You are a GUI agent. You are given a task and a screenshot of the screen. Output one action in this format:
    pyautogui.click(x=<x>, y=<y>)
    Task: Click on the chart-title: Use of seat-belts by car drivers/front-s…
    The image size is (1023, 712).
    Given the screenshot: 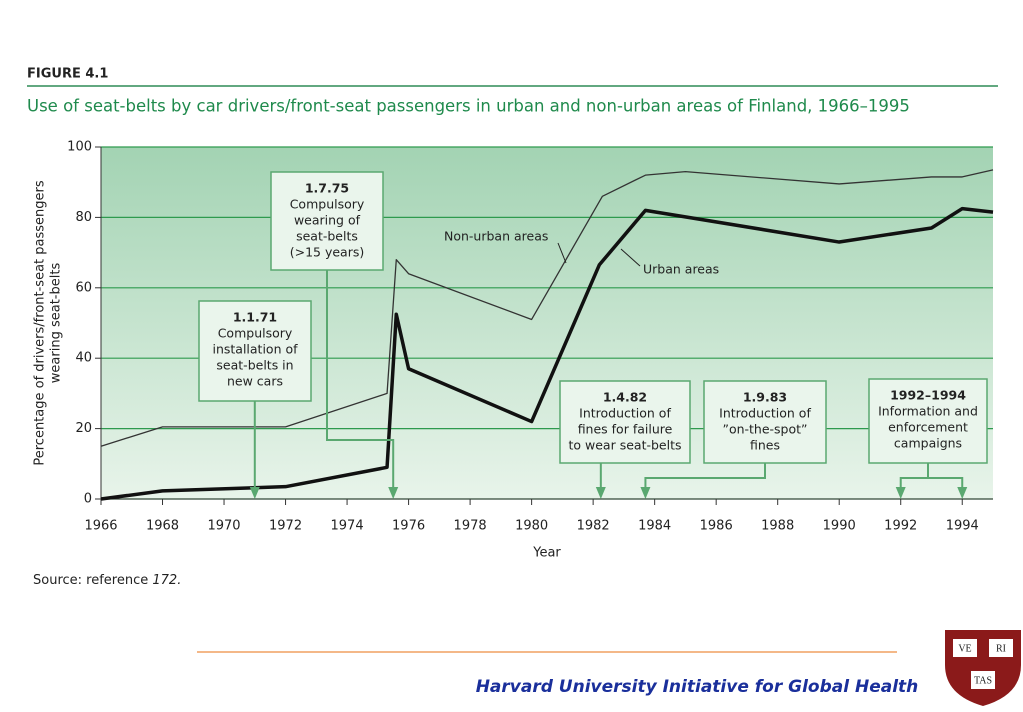 What is the action you would take?
    pyautogui.click(x=468, y=106)
    